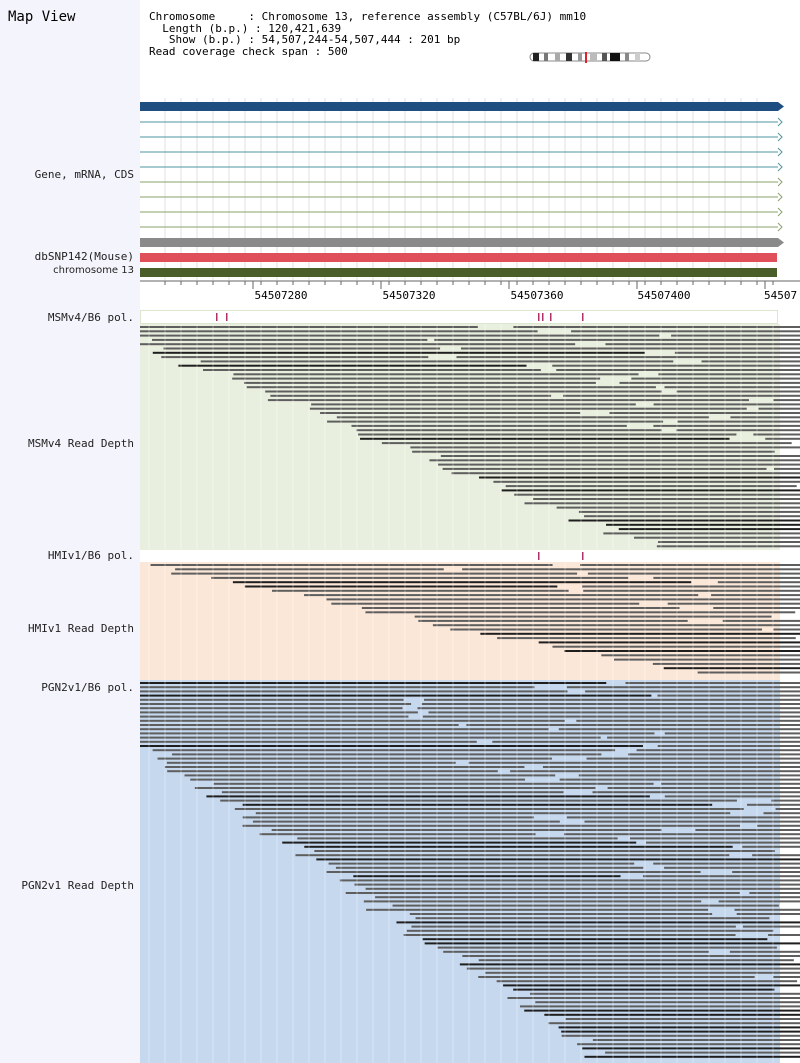  What do you see at coordinates (459, 106) in the screenshot?
I see `gene-bar` at bounding box center [459, 106].